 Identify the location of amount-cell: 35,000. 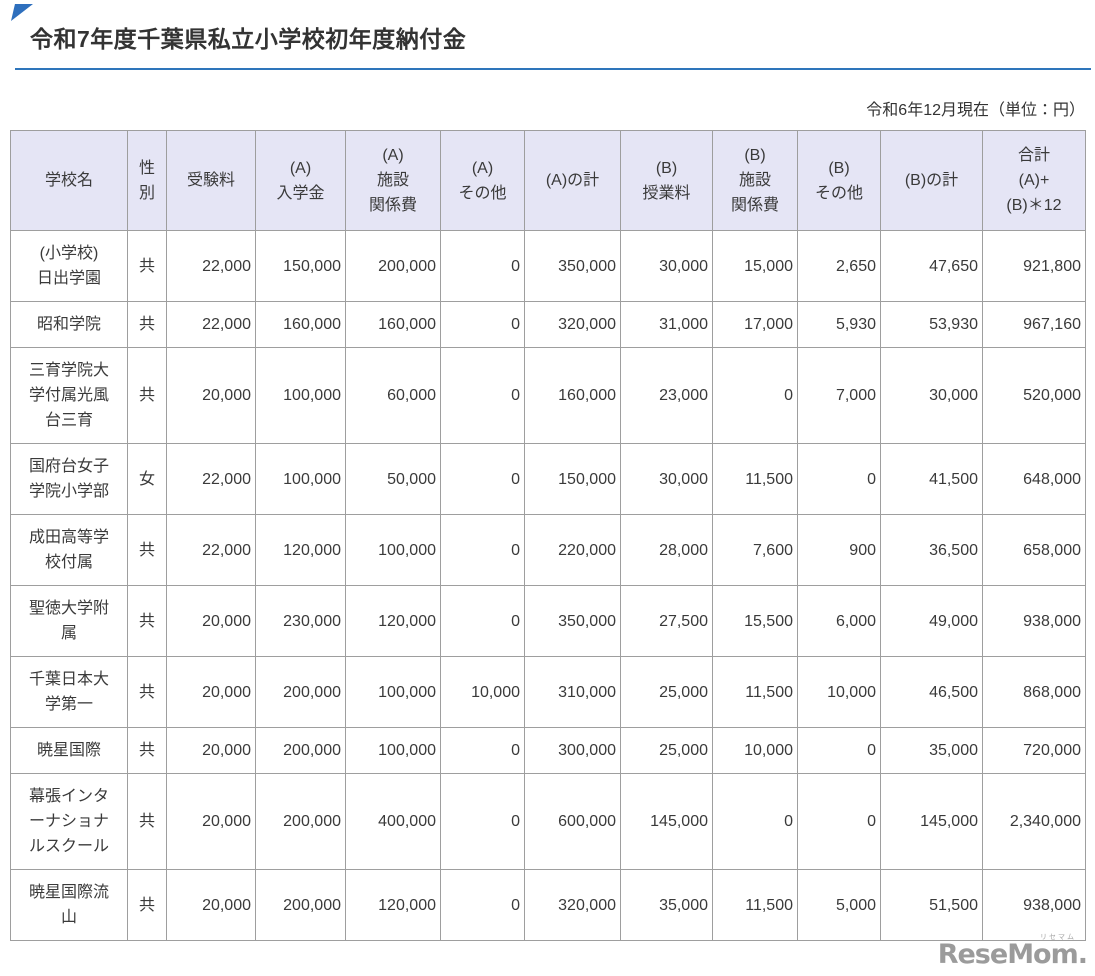
(666, 905).